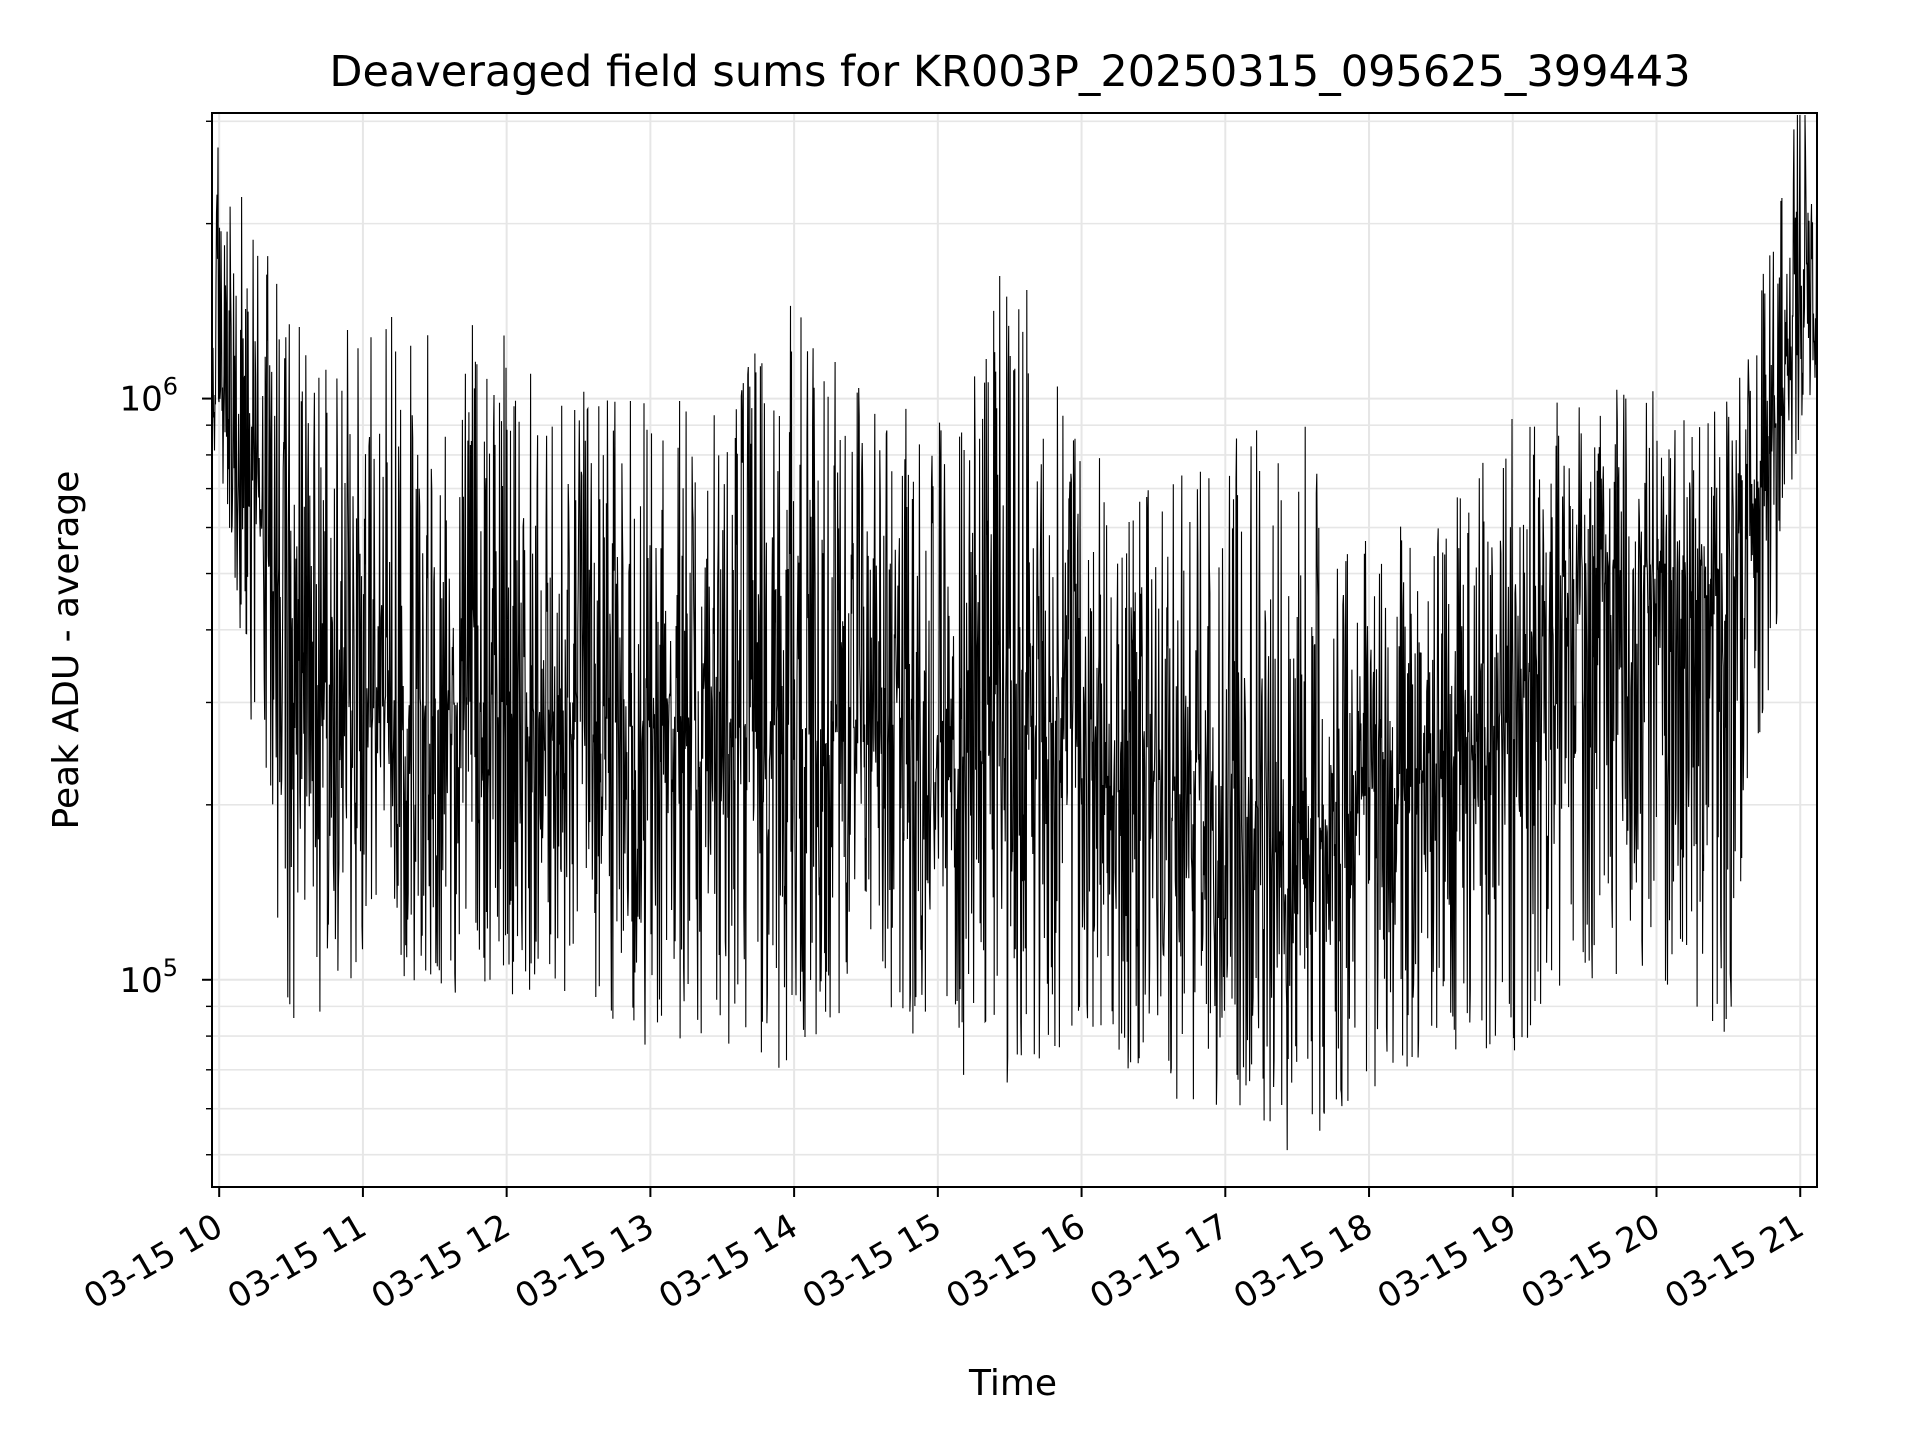 Image resolution: width=1920 pixels, height=1440 pixels. Describe the element at coordinates (148, 396) in the screenshot. I see `y-tick-label: 10⁶` at that location.